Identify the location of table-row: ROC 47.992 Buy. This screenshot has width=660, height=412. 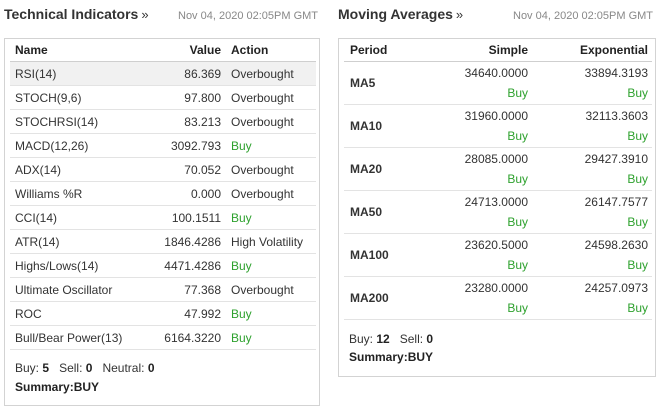
(163, 313).